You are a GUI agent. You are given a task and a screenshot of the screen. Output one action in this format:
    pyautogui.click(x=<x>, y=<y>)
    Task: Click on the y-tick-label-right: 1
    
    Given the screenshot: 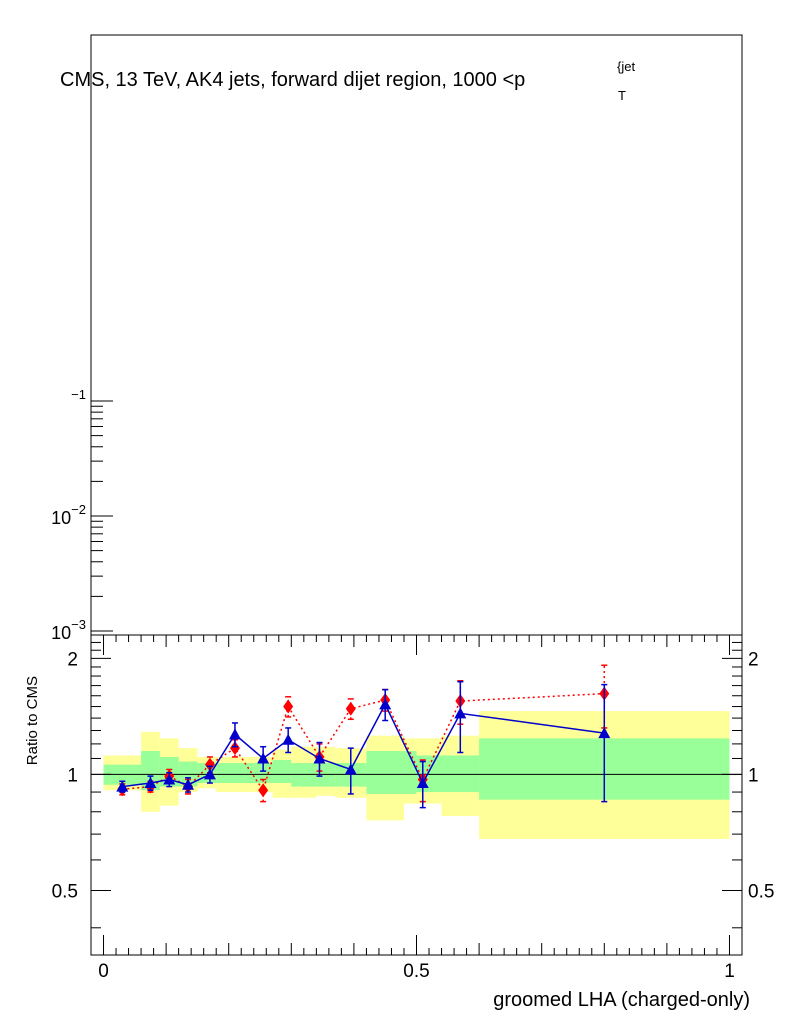 What is the action you would take?
    pyautogui.click(x=753, y=775)
    